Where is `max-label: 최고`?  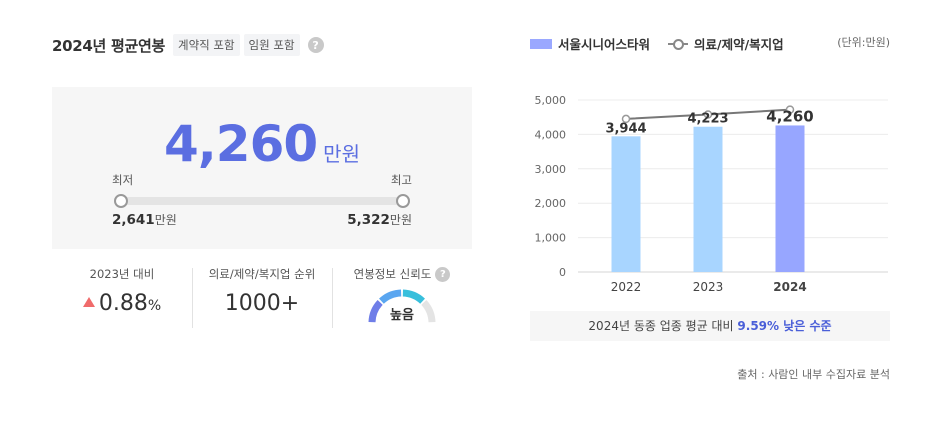 max-label: 최고 is located at coordinates (401, 180).